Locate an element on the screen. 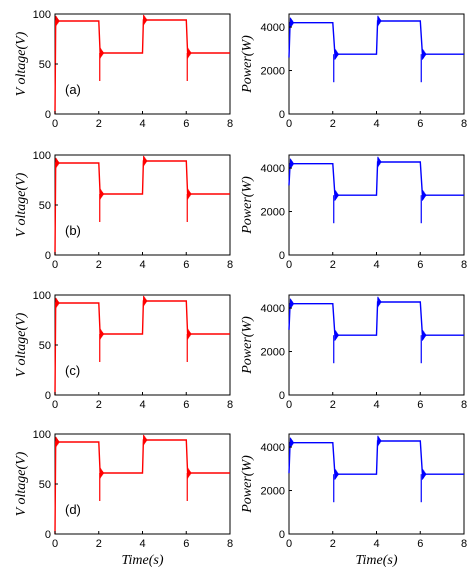 The image size is (474, 574). panel-6: 0 2 4 6 8 0 2000 4000 Power(W) is located at coordinates (353, 352).